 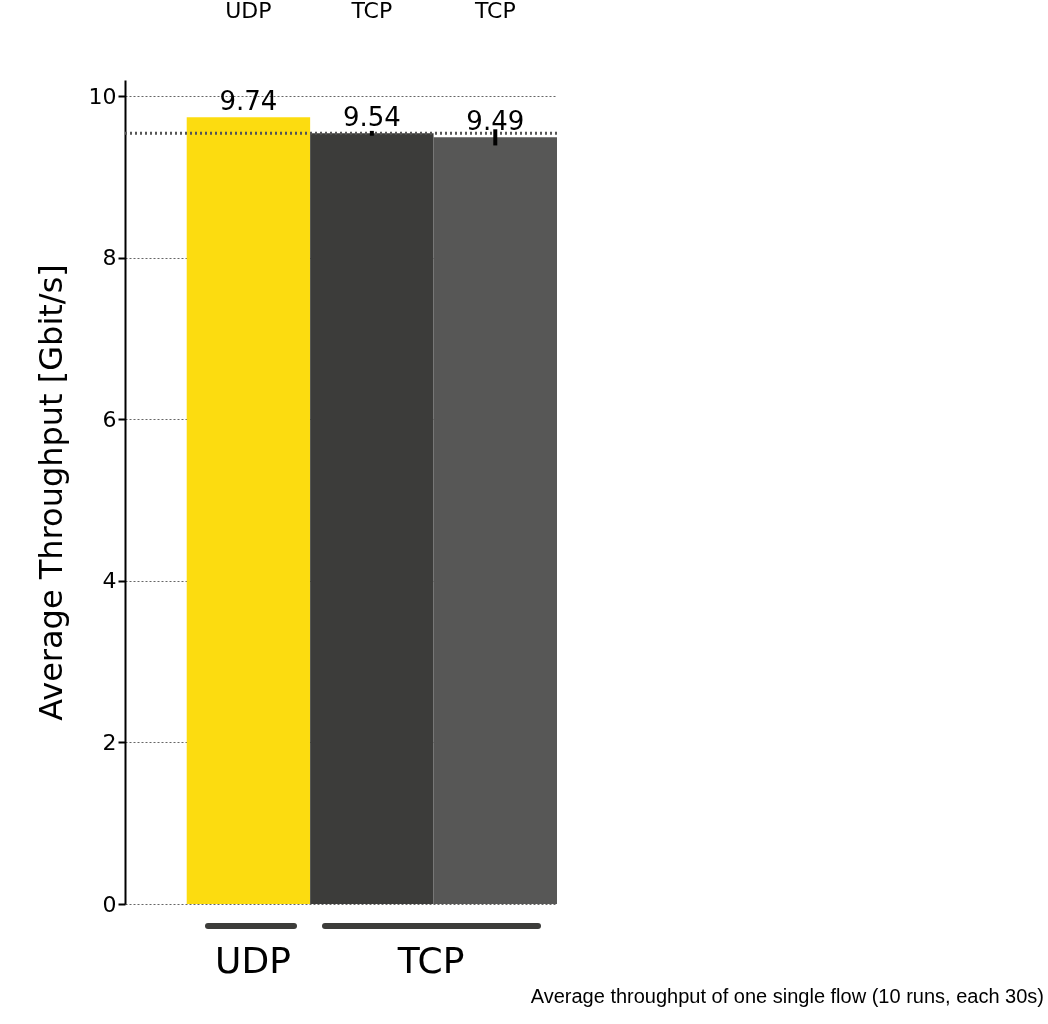 I want to click on y-tick-label: 8, so click(x=109, y=258).